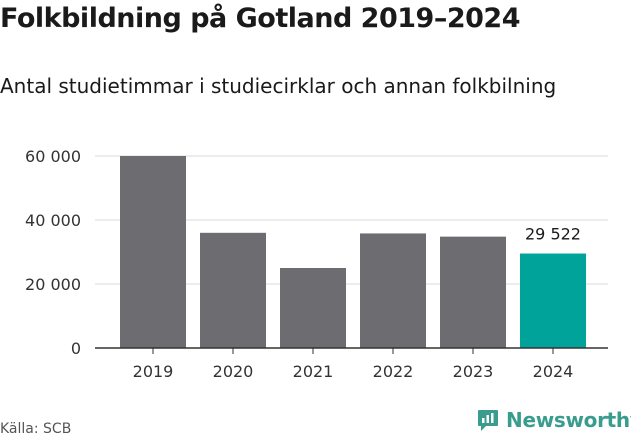 This screenshot has height=439, width=631. What do you see at coordinates (76, 348) in the screenshot?
I see `y-tick-label: 0` at bounding box center [76, 348].